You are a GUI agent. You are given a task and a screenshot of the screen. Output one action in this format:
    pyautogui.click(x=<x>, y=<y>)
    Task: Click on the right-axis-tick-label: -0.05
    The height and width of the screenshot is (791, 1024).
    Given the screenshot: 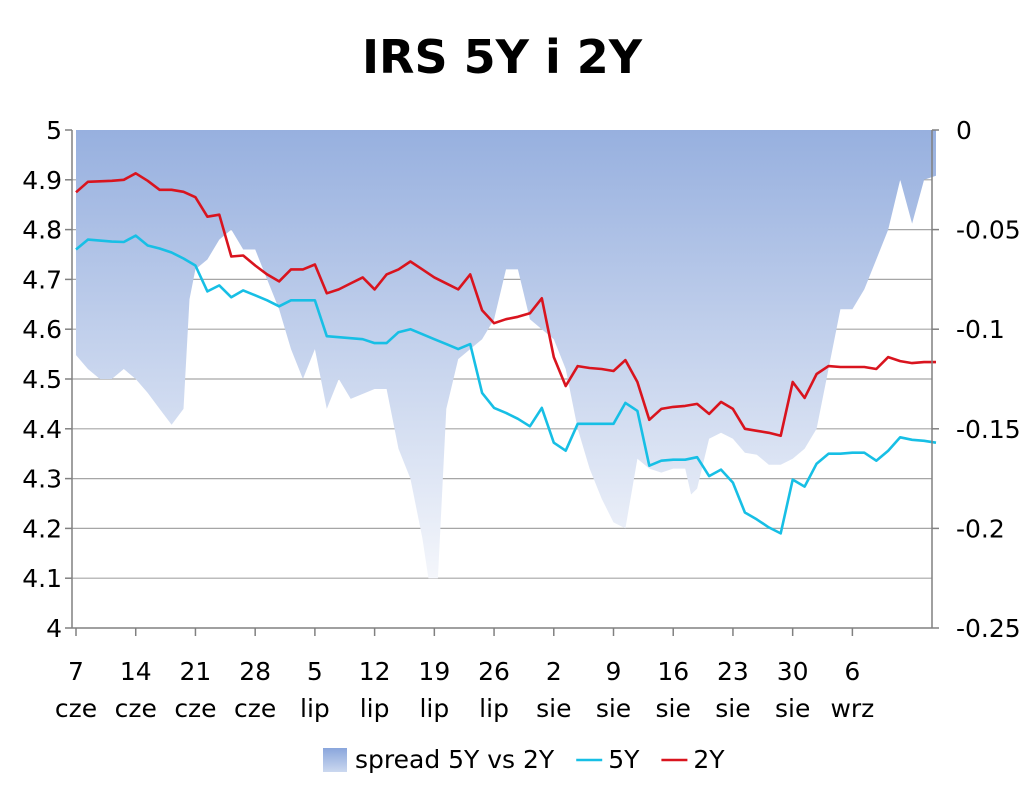 What is the action you would take?
    pyautogui.click(x=988, y=230)
    